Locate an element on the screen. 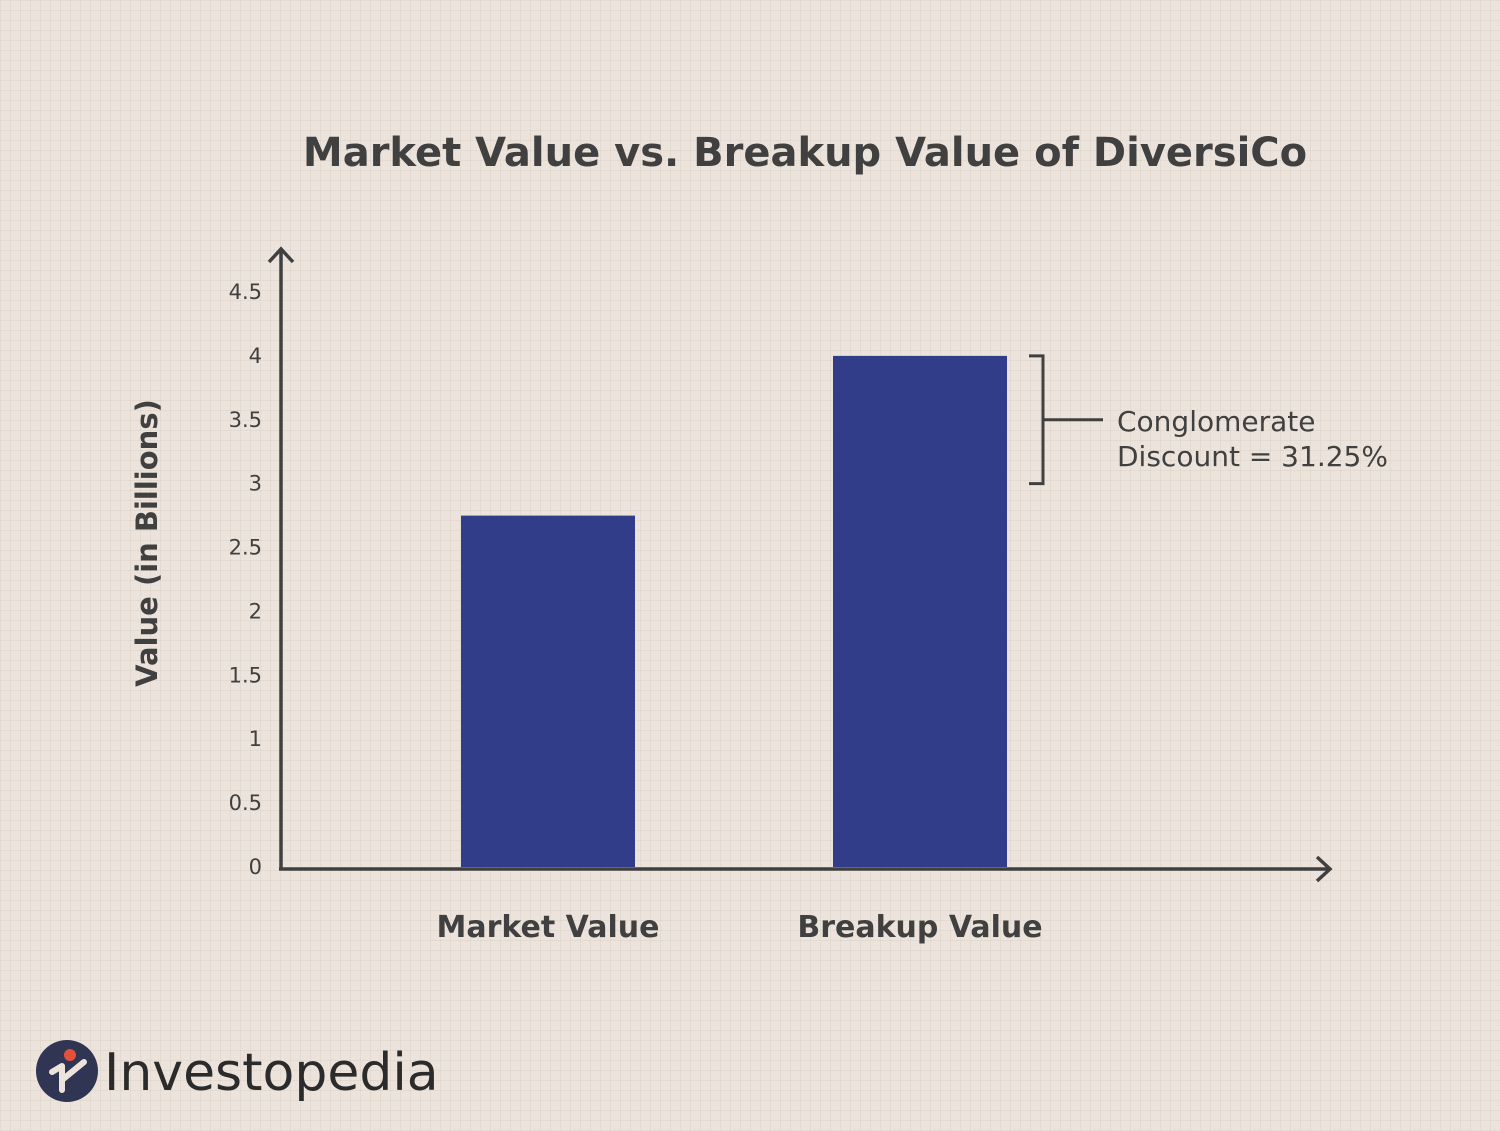 The height and width of the screenshot is (1131, 1500). conglomerate-discount-annotation: Conglomerate Discount = 31.25% is located at coordinates (1208, 420).